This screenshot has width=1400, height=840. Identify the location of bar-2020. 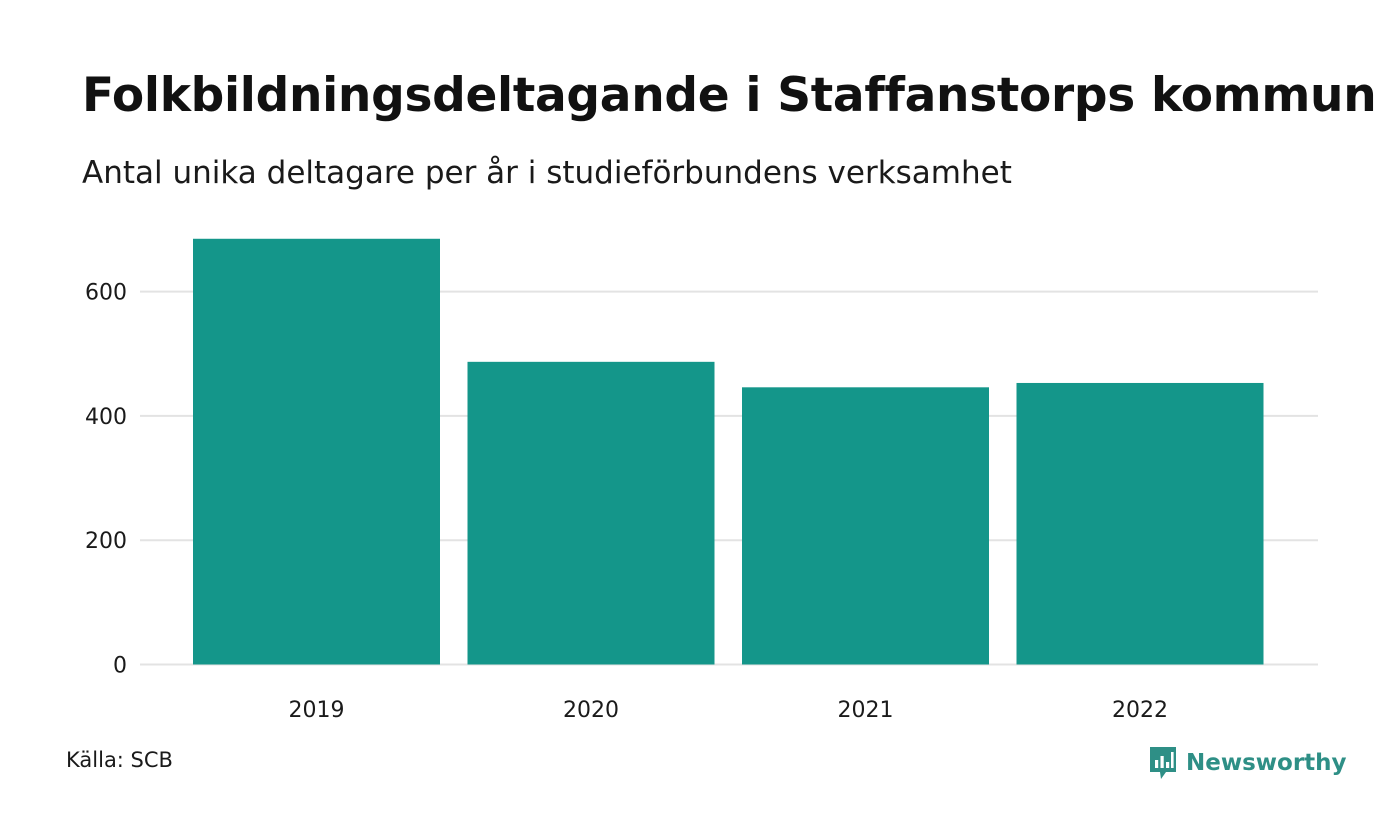
(591, 513).